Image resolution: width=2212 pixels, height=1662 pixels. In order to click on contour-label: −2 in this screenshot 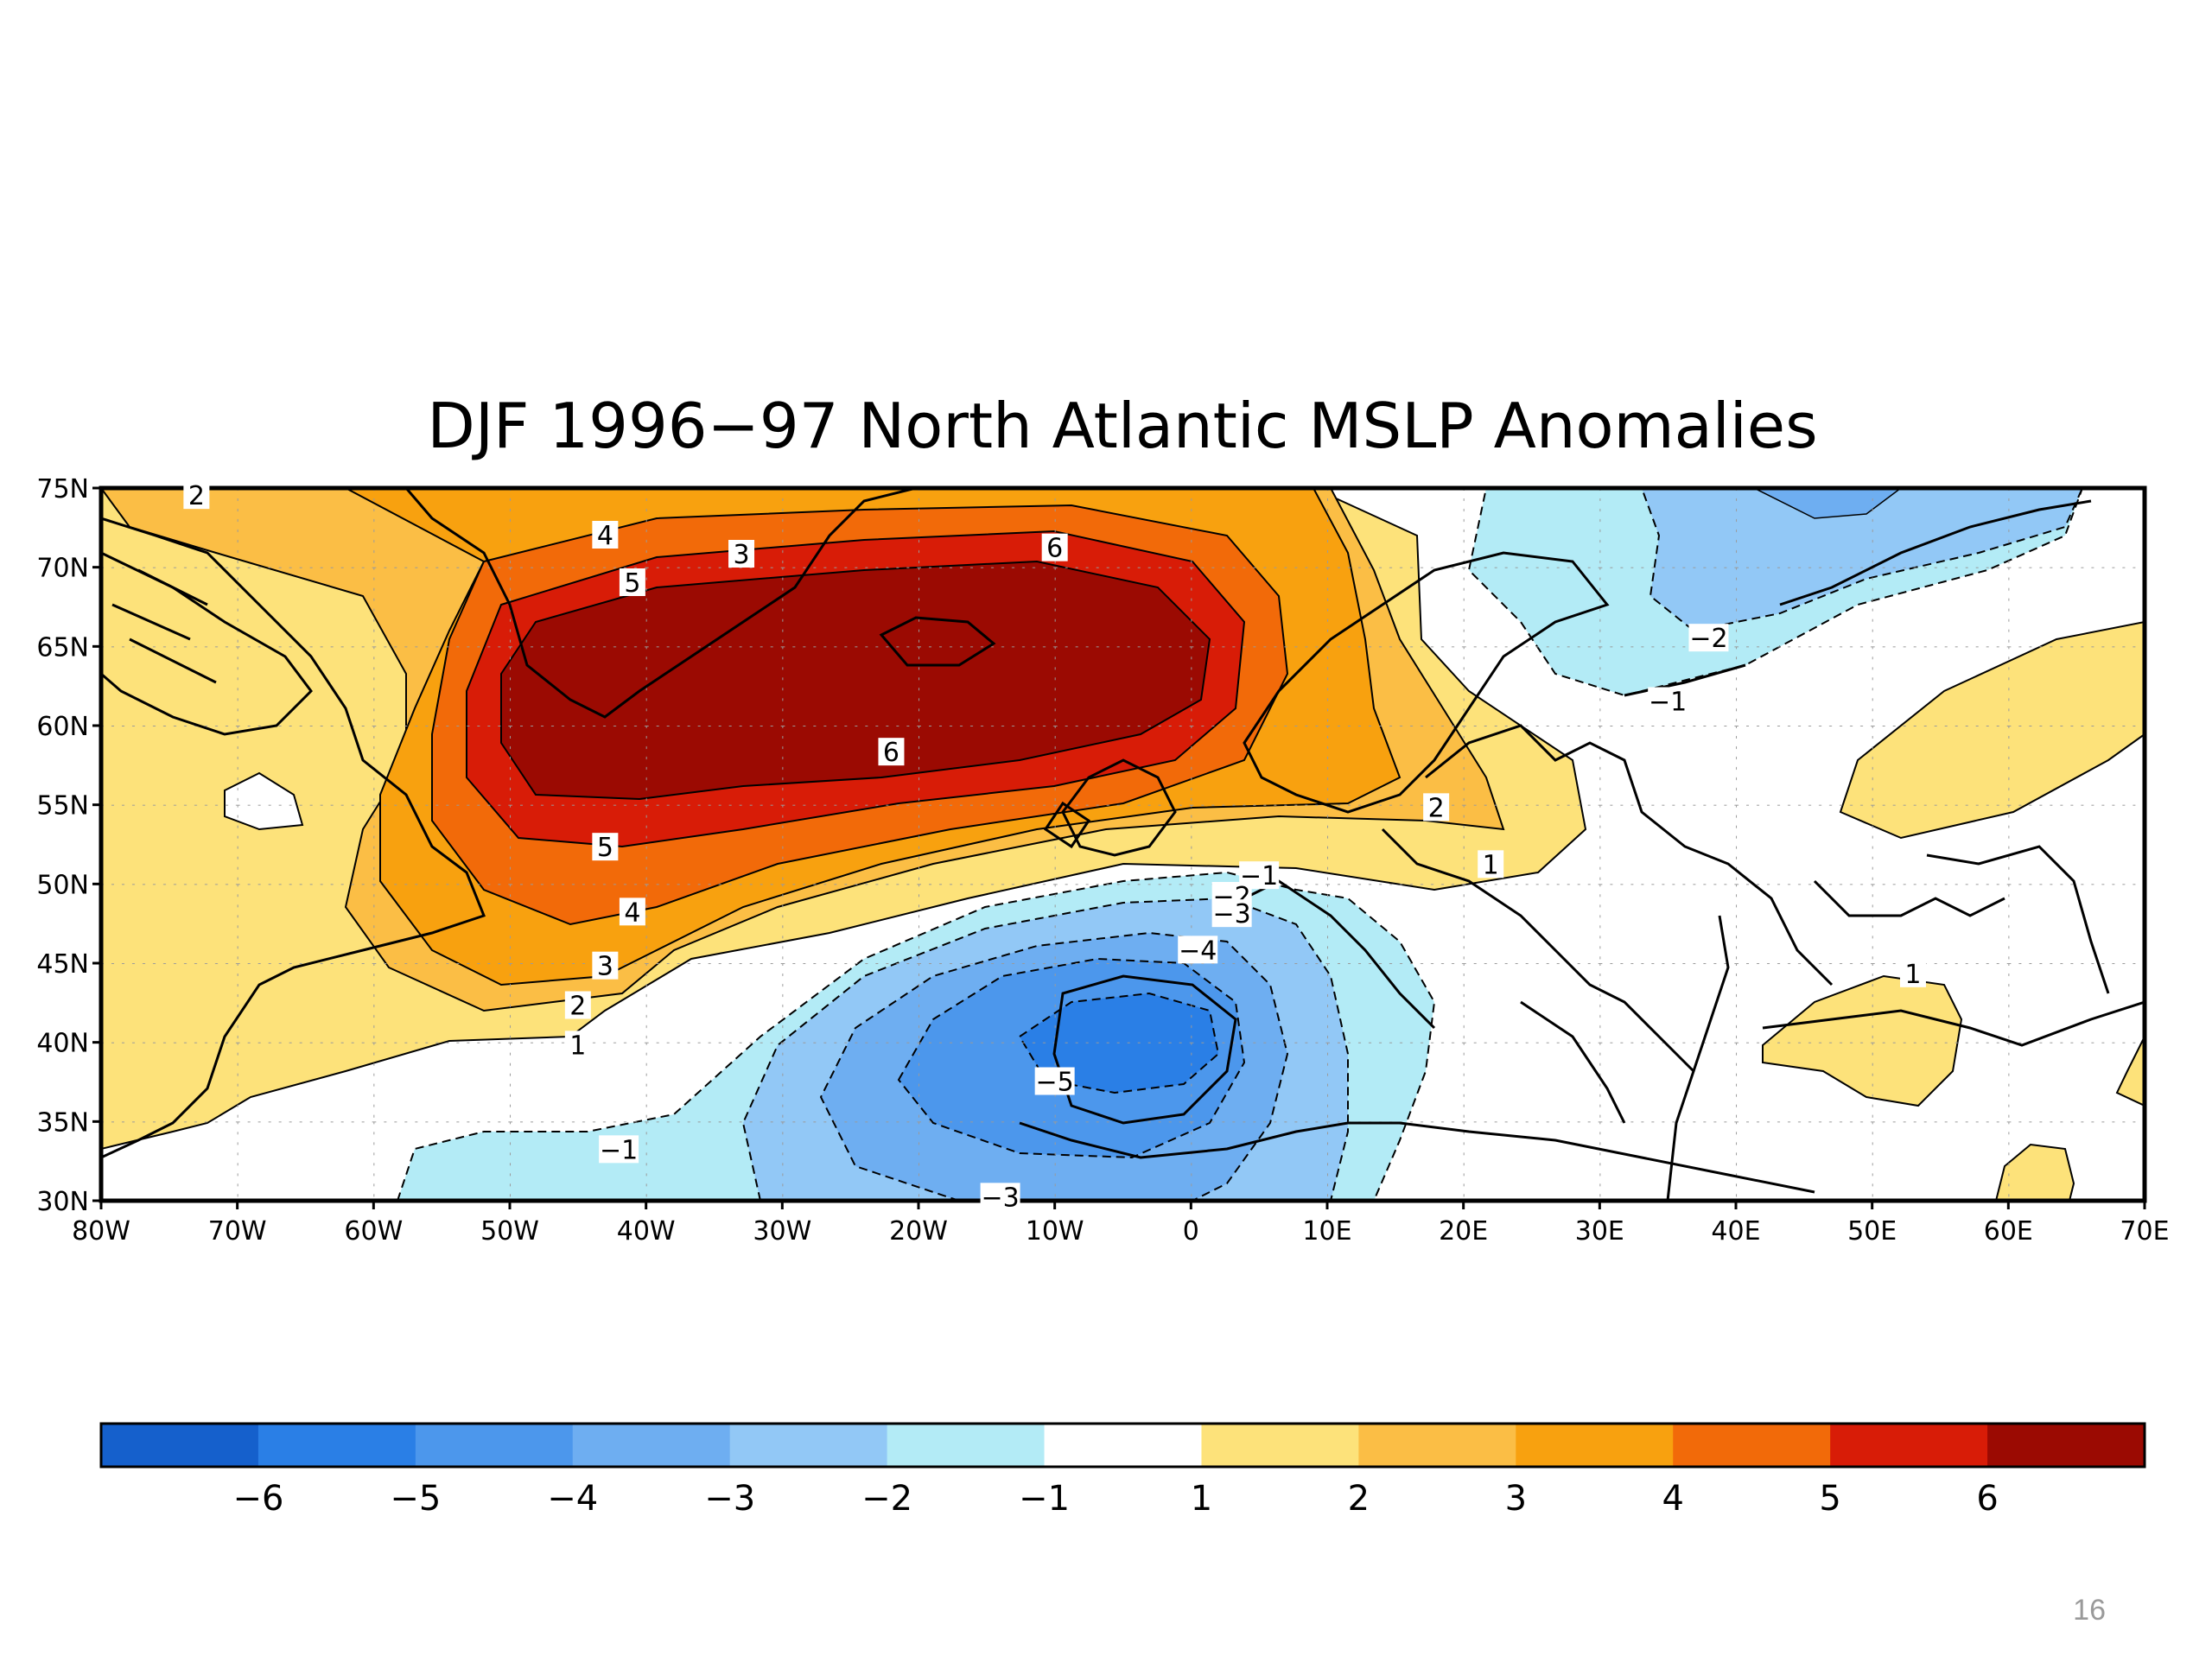, I will do `click(1708, 639)`.